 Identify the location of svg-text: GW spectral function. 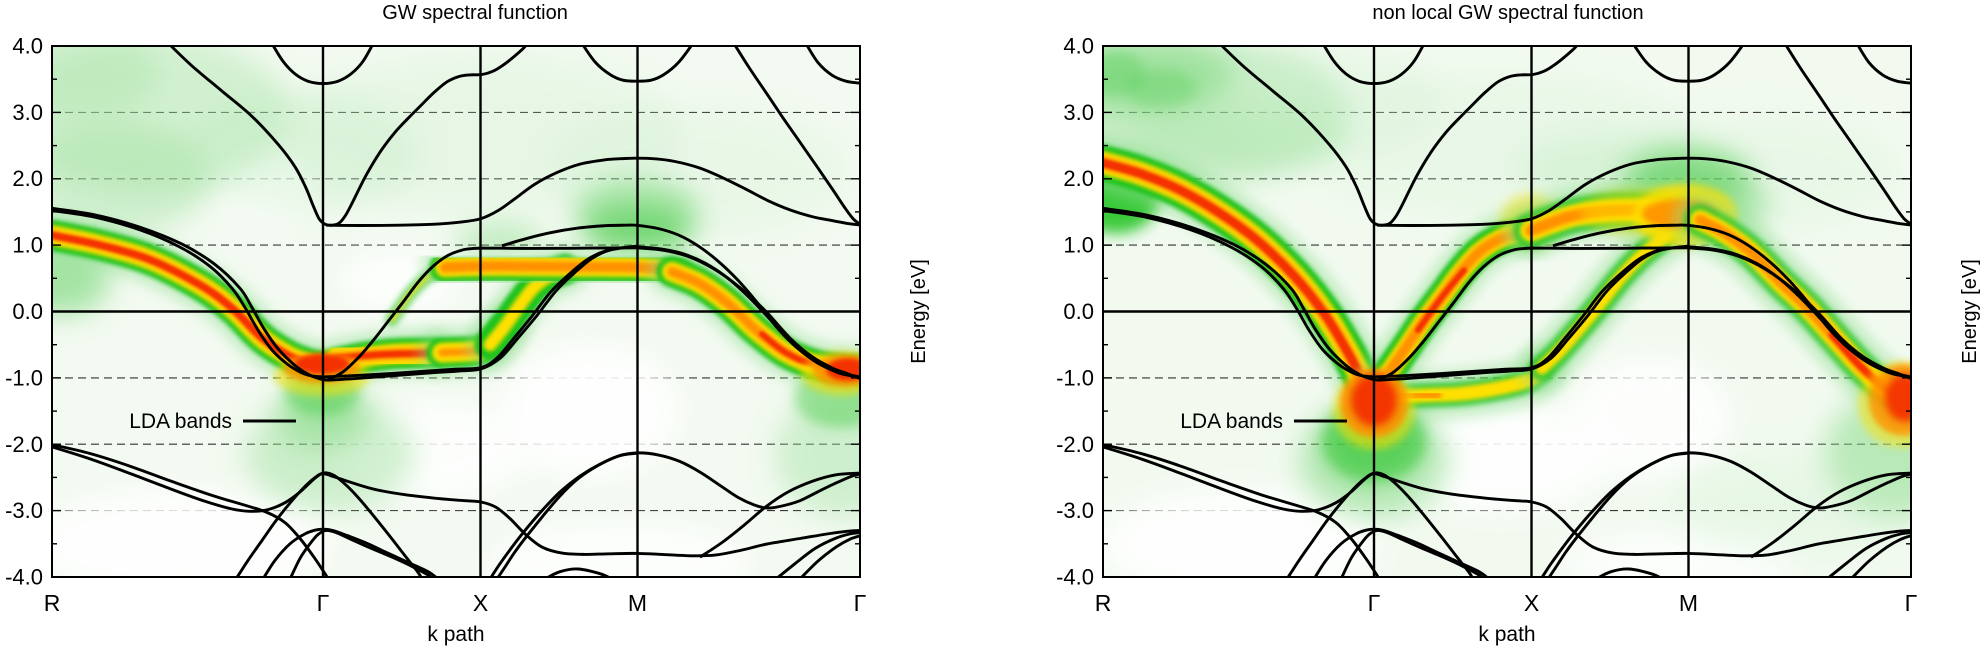
(475, 13).